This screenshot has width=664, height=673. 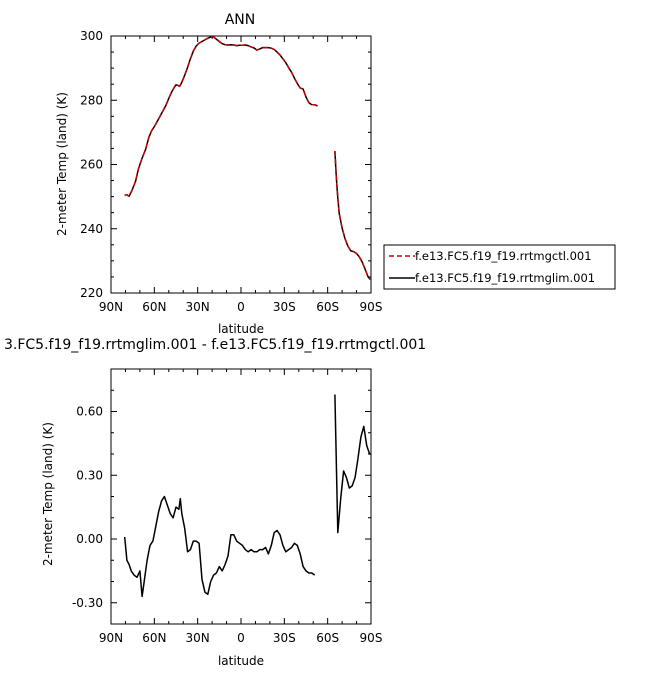 I want to click on bottom-x-tick-label: 60S, so click(x=327, y=638).